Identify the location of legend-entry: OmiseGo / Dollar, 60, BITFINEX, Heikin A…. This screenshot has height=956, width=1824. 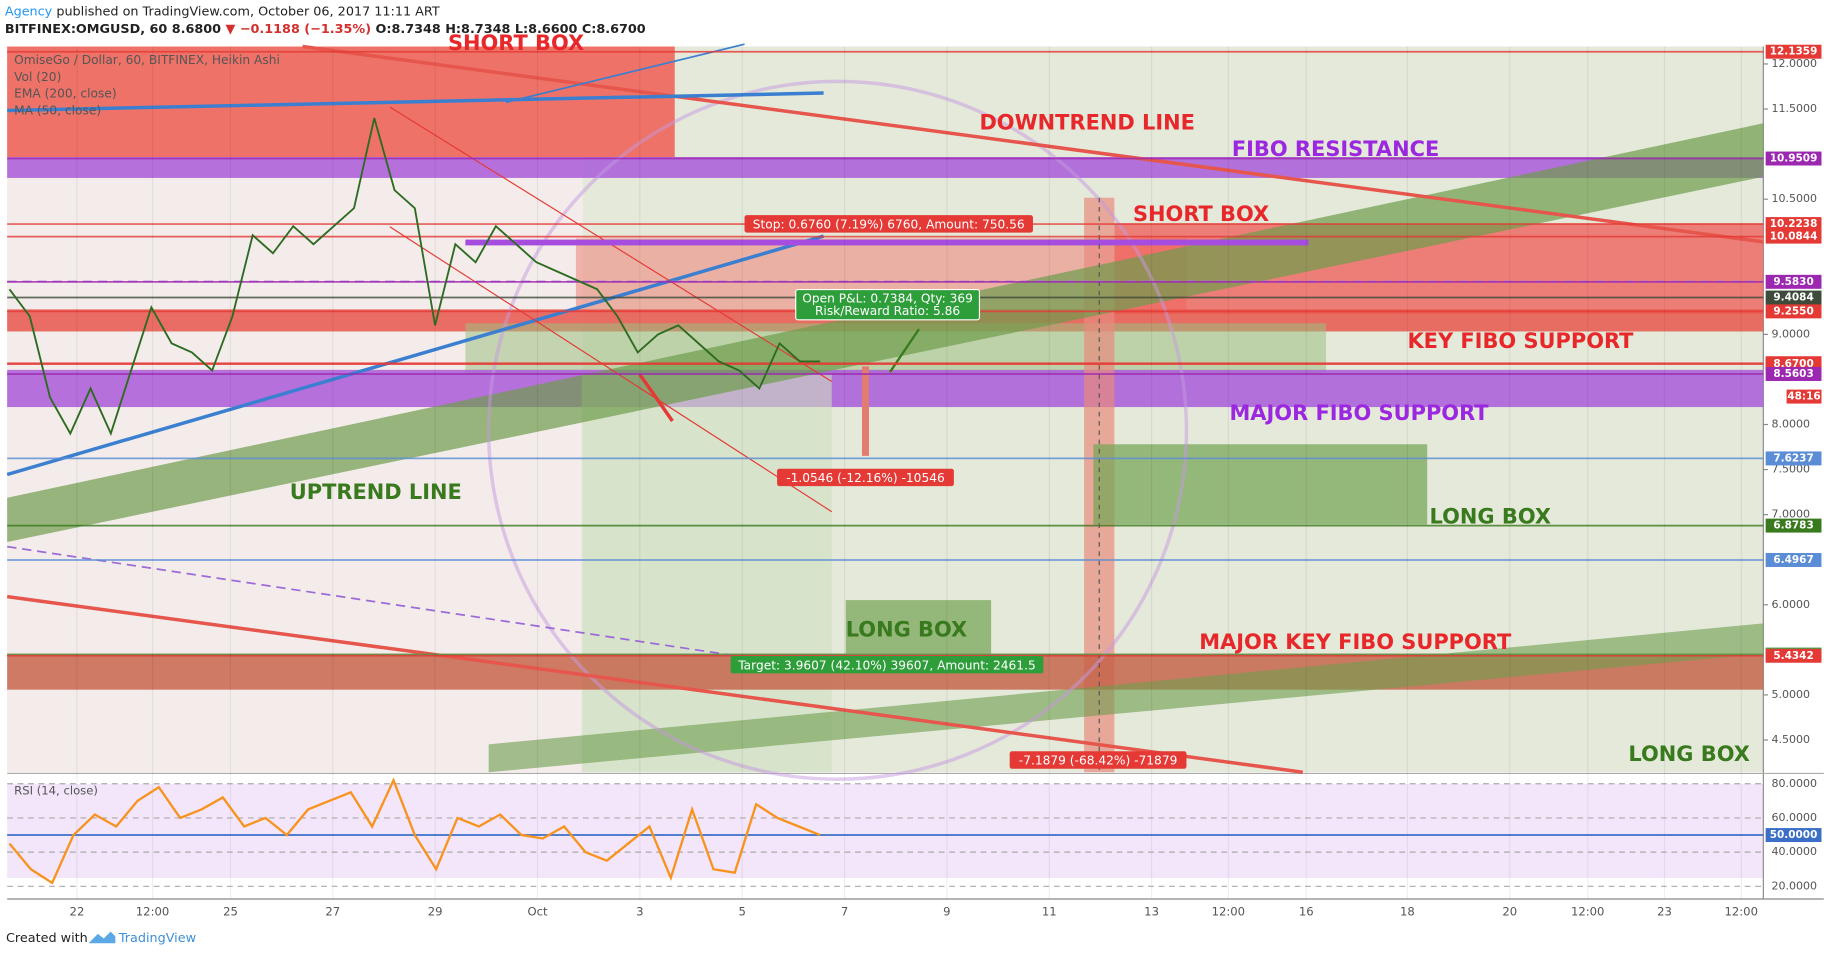
(147, 60).